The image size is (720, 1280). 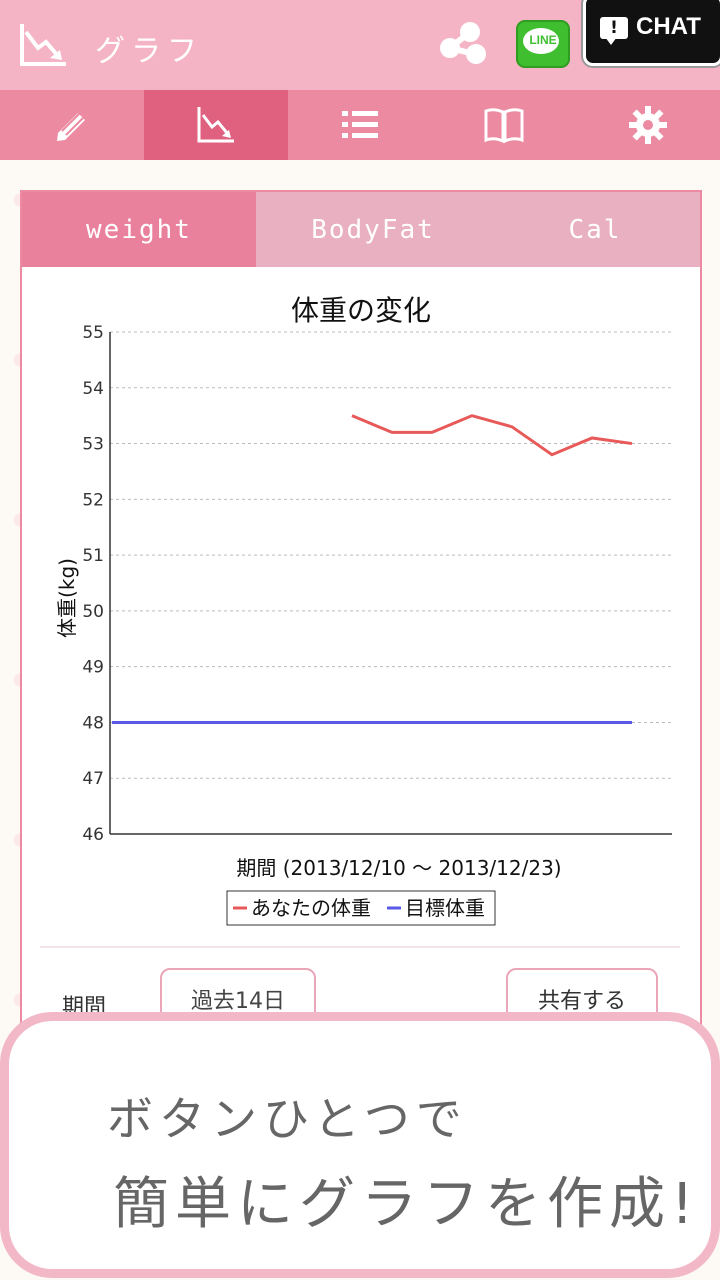 What do you see at coordinates (93, 835) in the screenshot?
I see `y-tick-label: 46` at bounding box center [93, 835].